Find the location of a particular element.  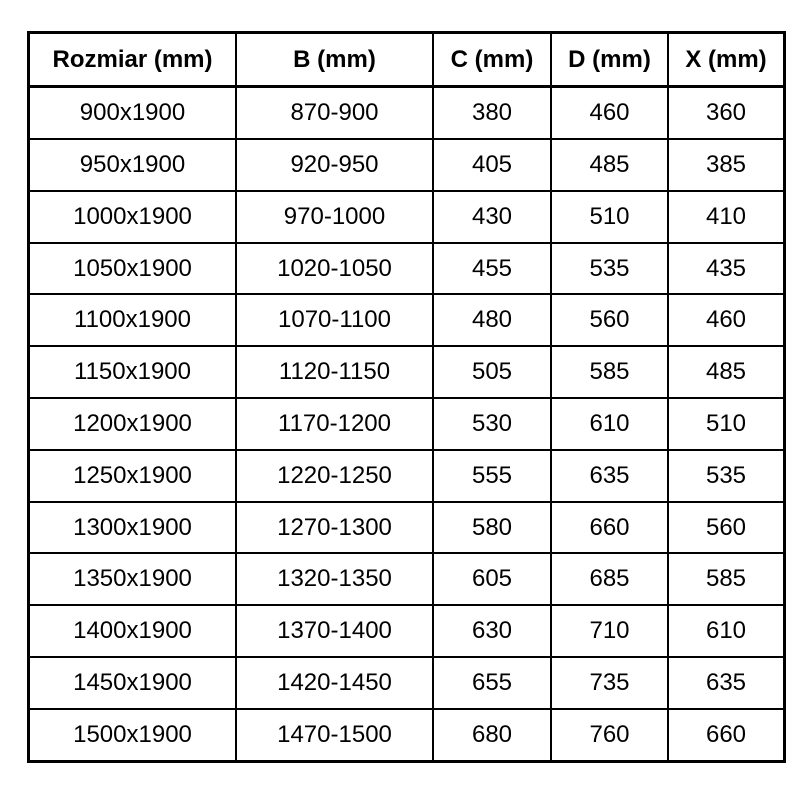

table-cell: 1120-1150 is located at coordinates (334, 372).